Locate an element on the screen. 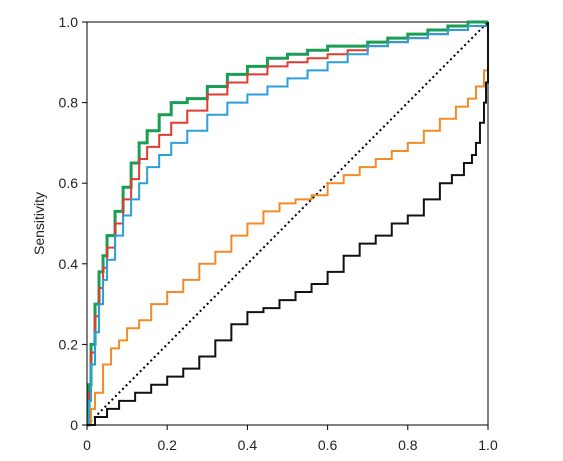 This screenshot has height=461, width=563. y-tick-label: 1.0 is located at coordinates (69, 22).